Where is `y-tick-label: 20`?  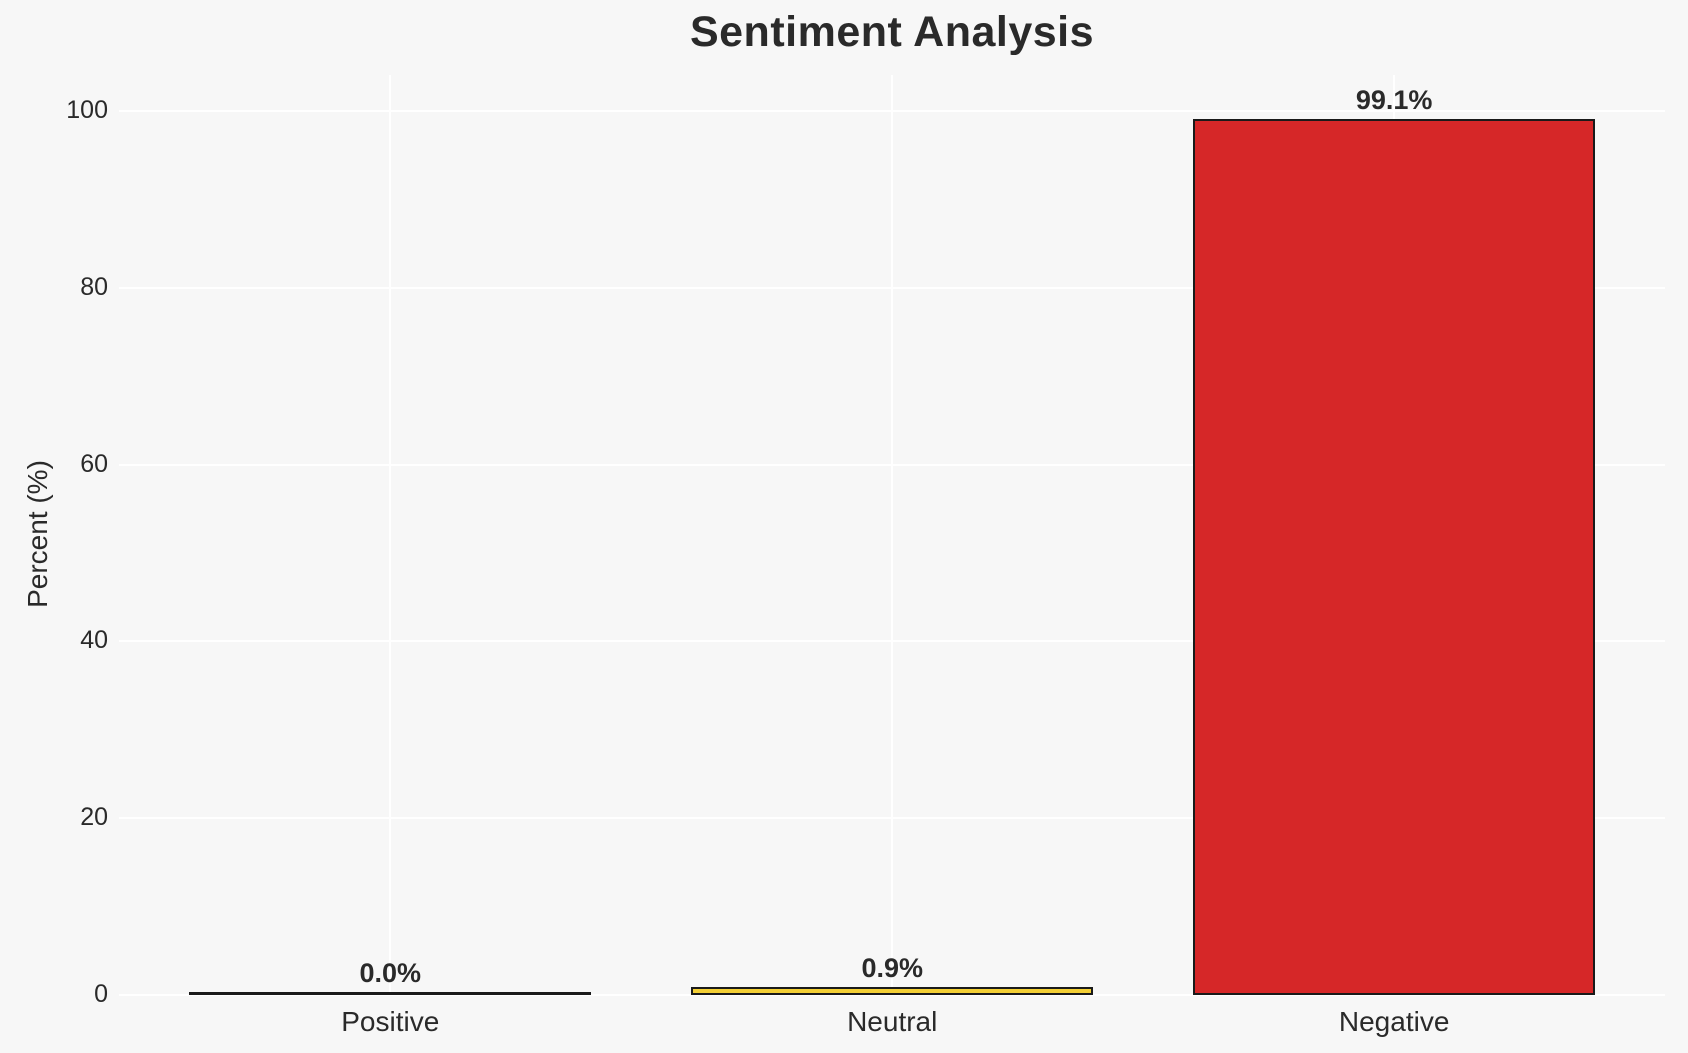 y-tick-label: 20 is located at coordinates (94, 817).